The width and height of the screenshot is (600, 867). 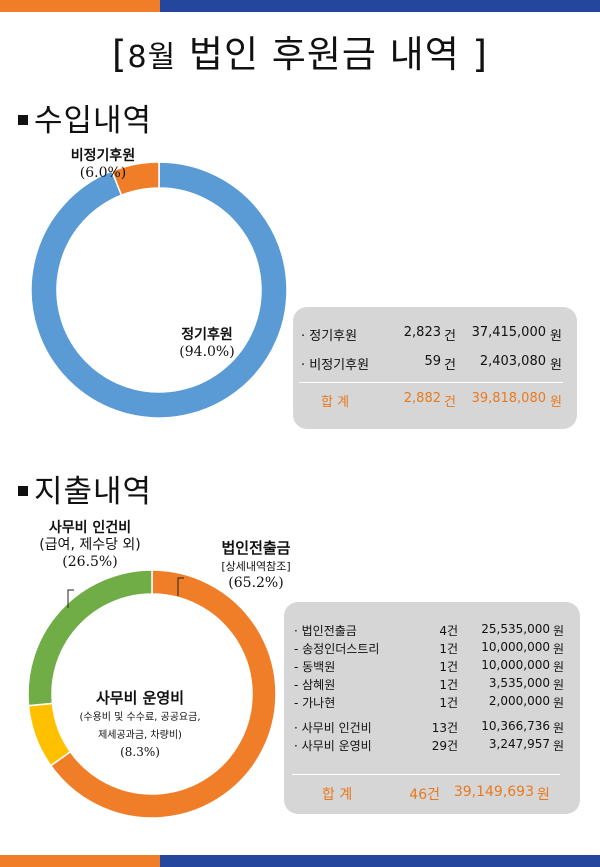 What do you see at coordinates (422, 398) in the screenshot?
I see `income-total-count: 2,882` at bounding box center [422, 398].